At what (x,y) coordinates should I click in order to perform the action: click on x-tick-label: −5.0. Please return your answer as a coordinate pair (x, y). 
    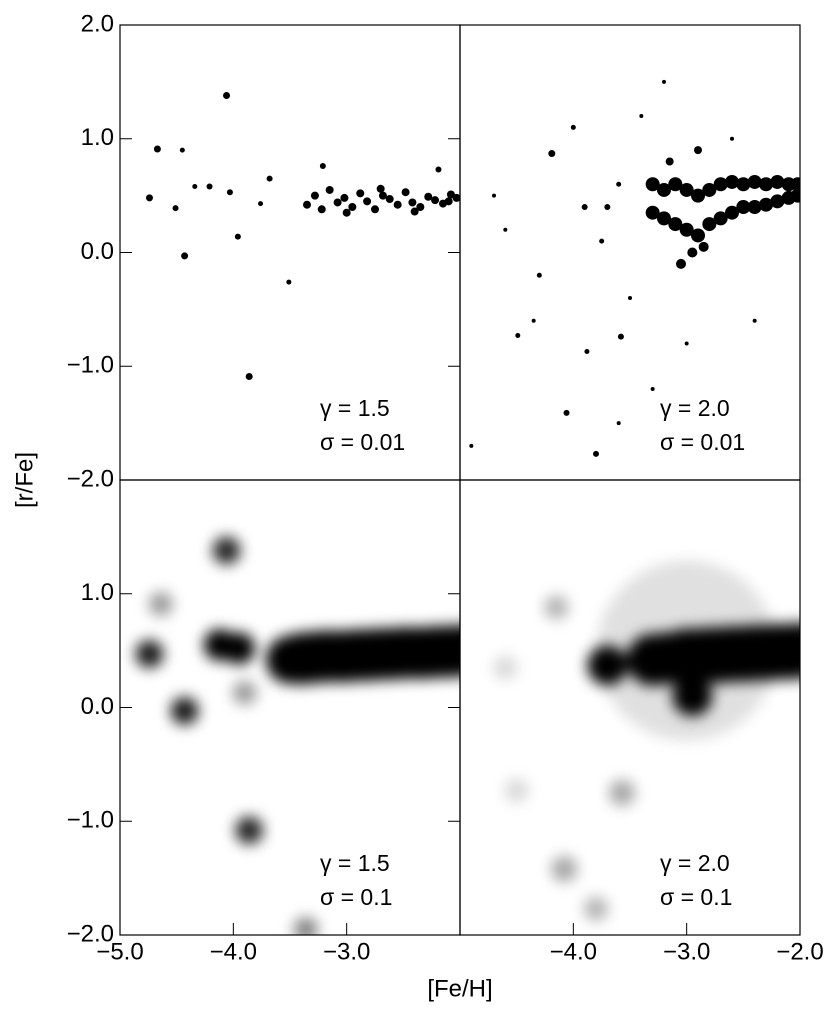
    Looking at the image, I should click on (119, 951).